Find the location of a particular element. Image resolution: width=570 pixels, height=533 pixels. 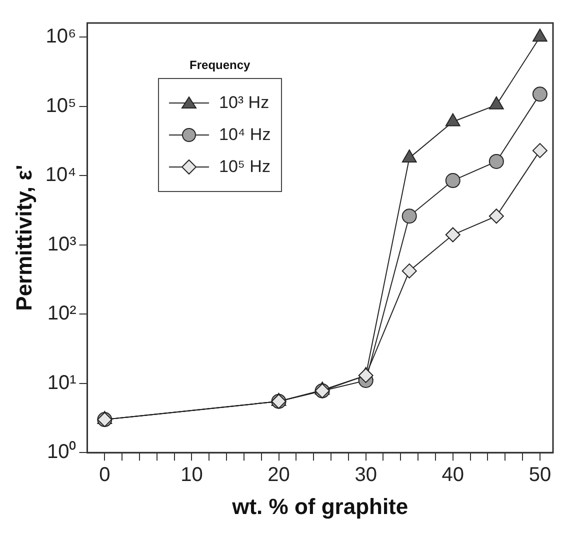

y-tick-label: 10⁰ is located at coordinates (61, 452).